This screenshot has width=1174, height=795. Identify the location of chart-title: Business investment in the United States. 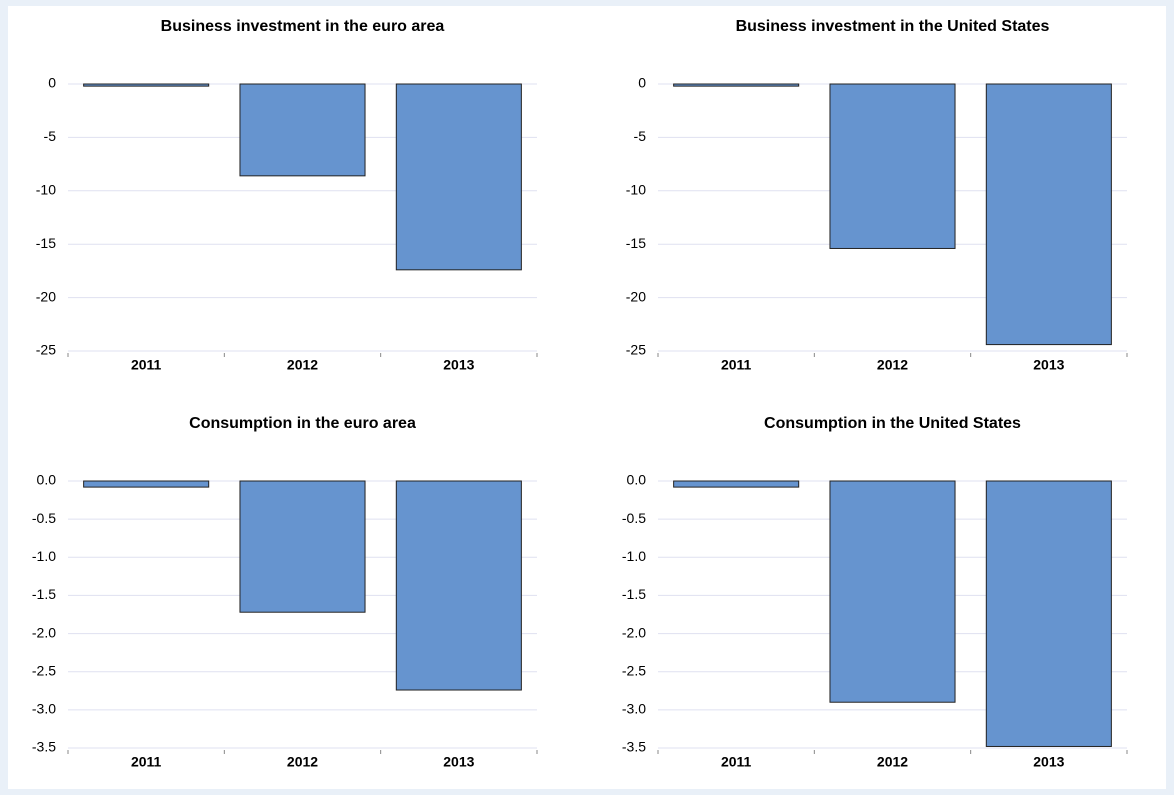
(893, 26).